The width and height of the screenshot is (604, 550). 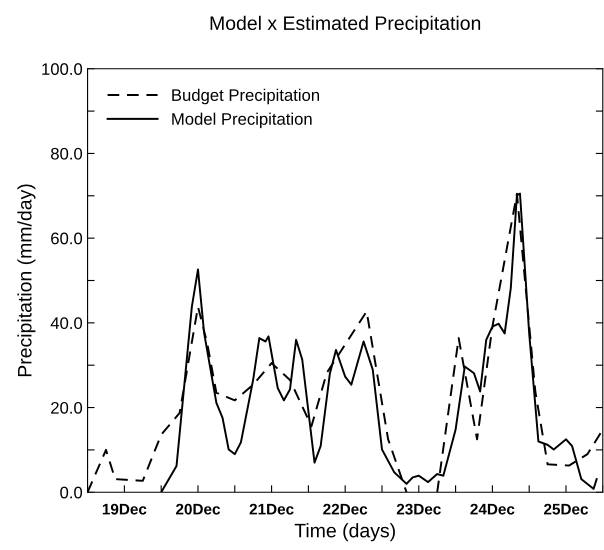 I want to click on y-tick-label: 100.0, so click(x=62, y=69).